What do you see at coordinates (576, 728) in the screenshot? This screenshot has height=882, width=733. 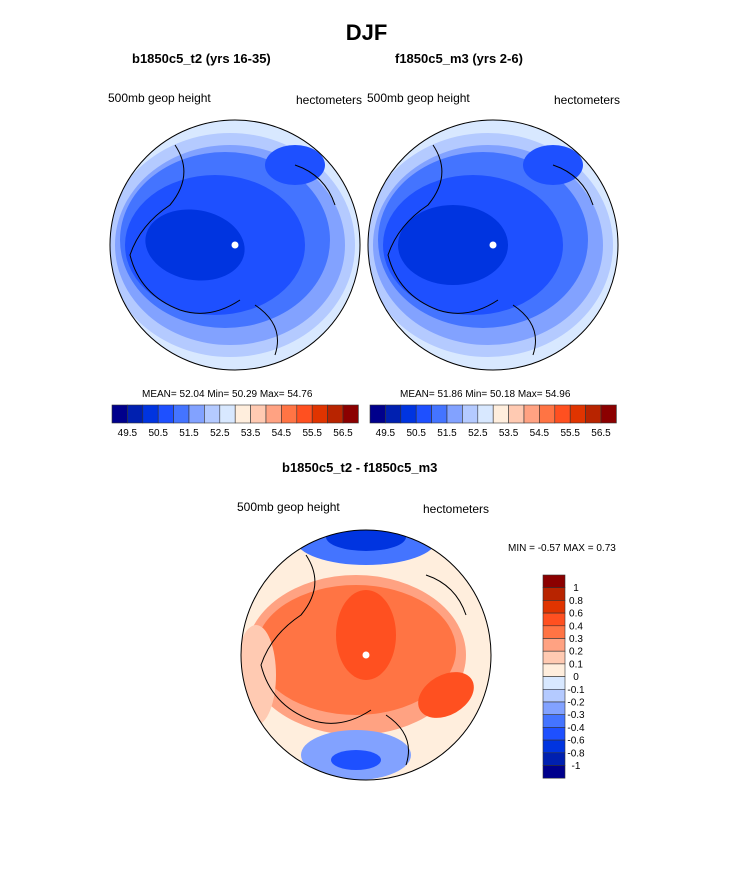 I see `colorbar-tick-label: -0.4` at bounding box center [576, 728].